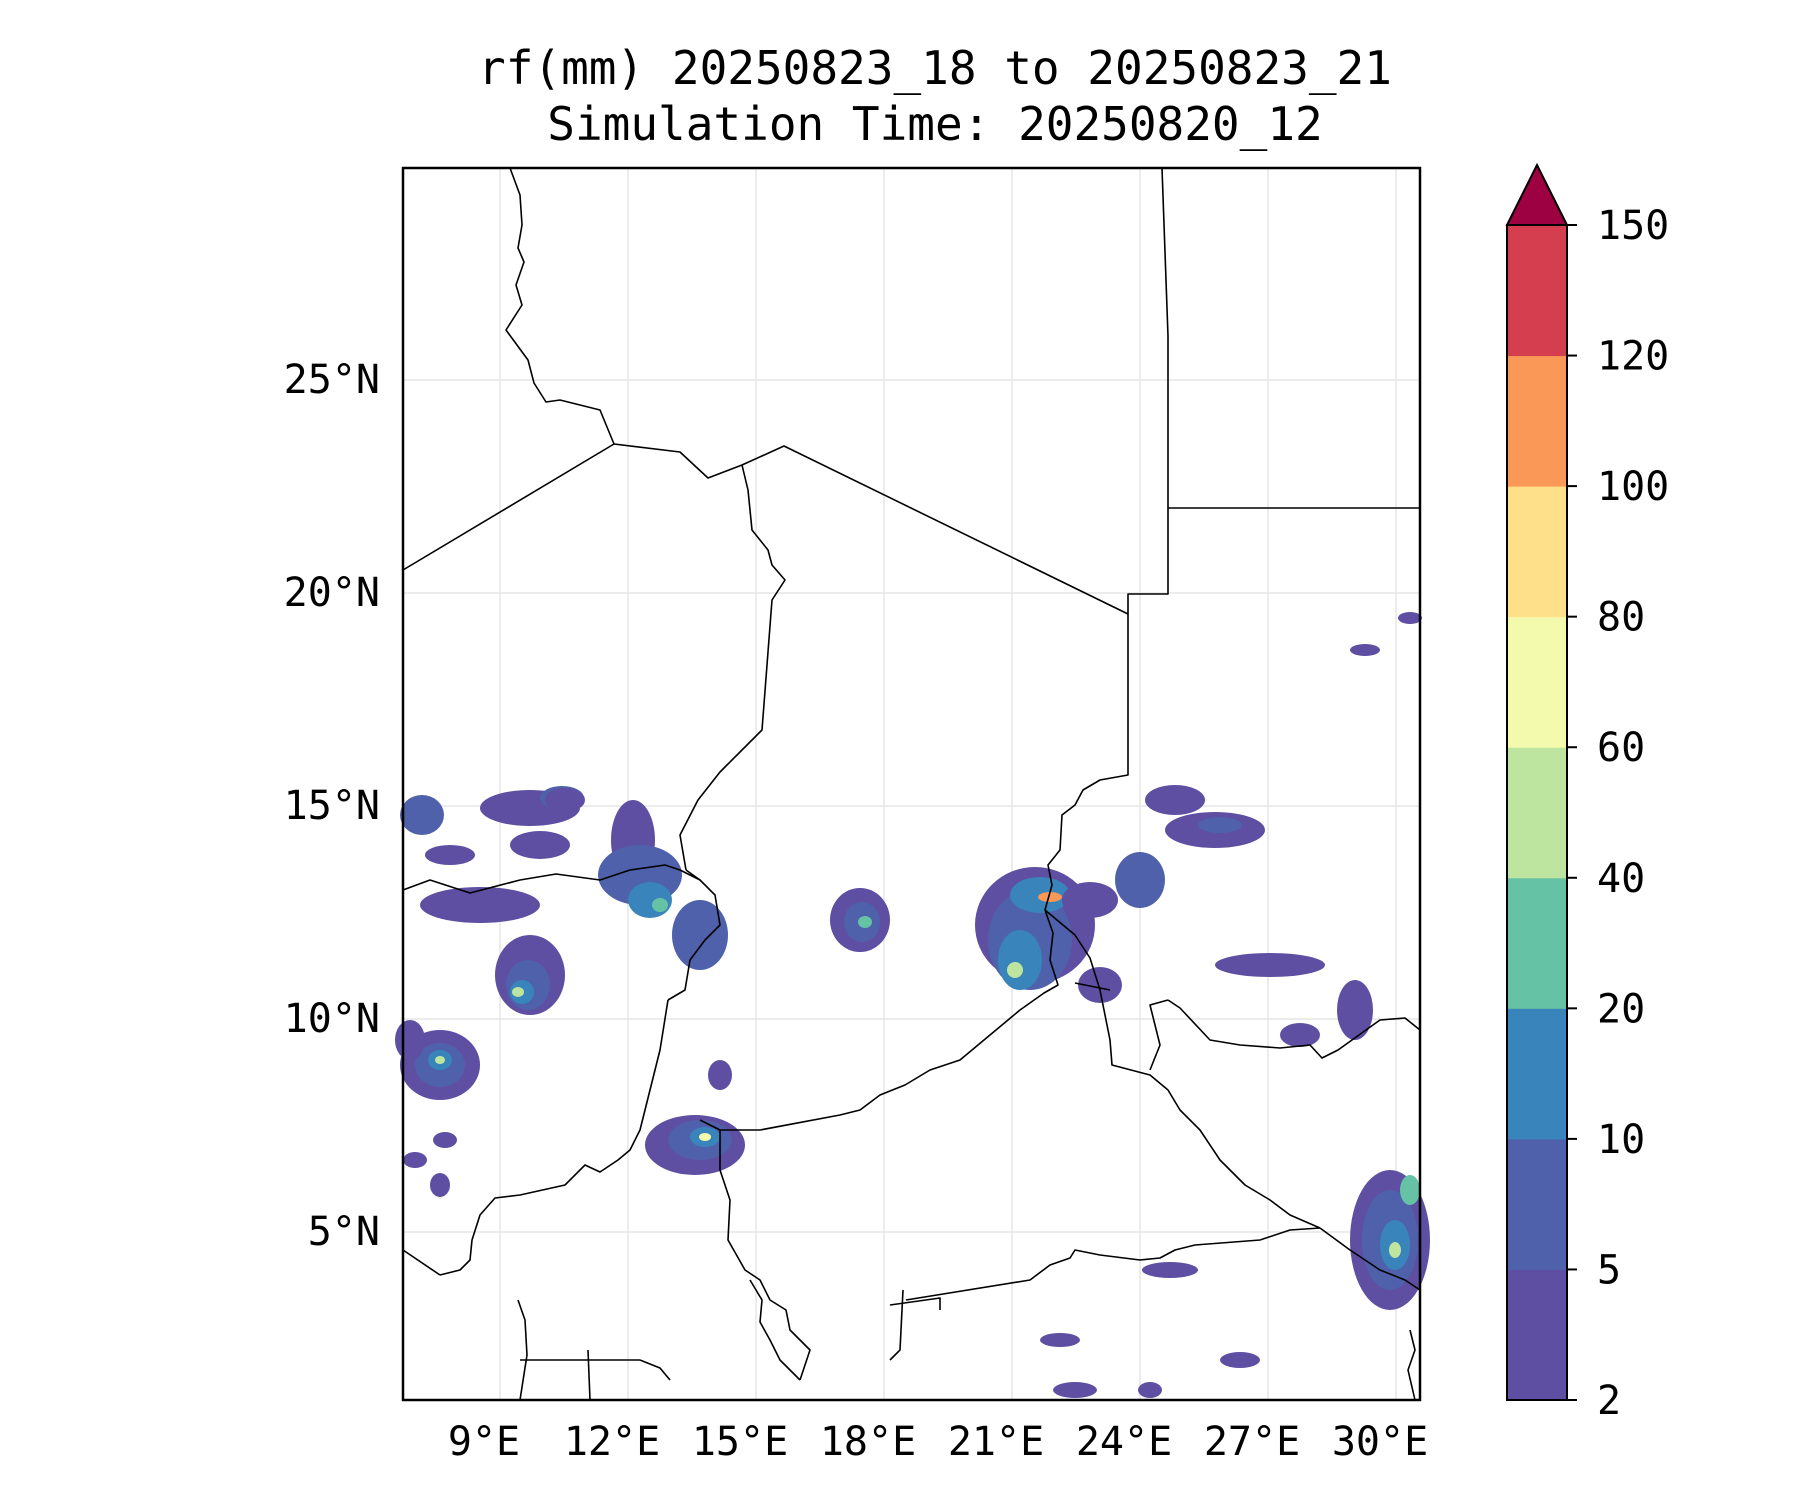 This screenshot has width=1800, height=1500. What do you see at coordinates (1621, 879) in the screenshot?
I see `colorbar-tick-label: 40` at bounding box center [1621, 879].